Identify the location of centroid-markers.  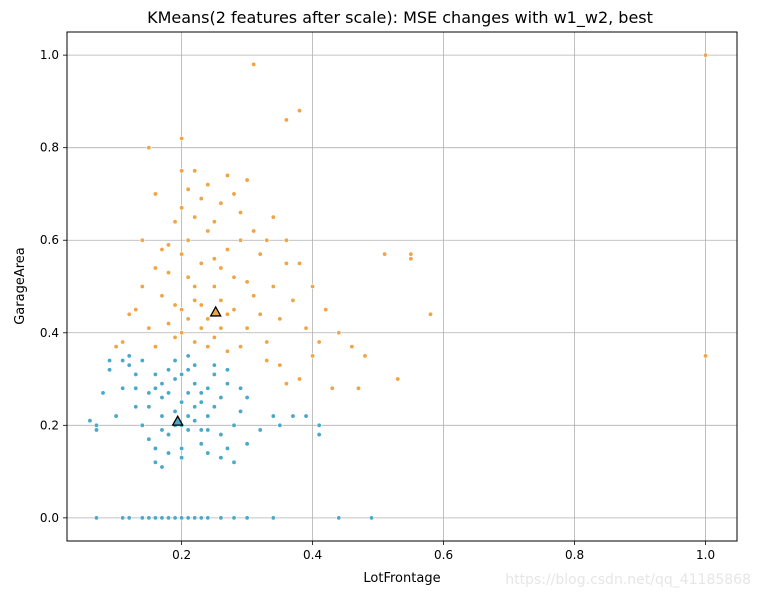
(196, 365).